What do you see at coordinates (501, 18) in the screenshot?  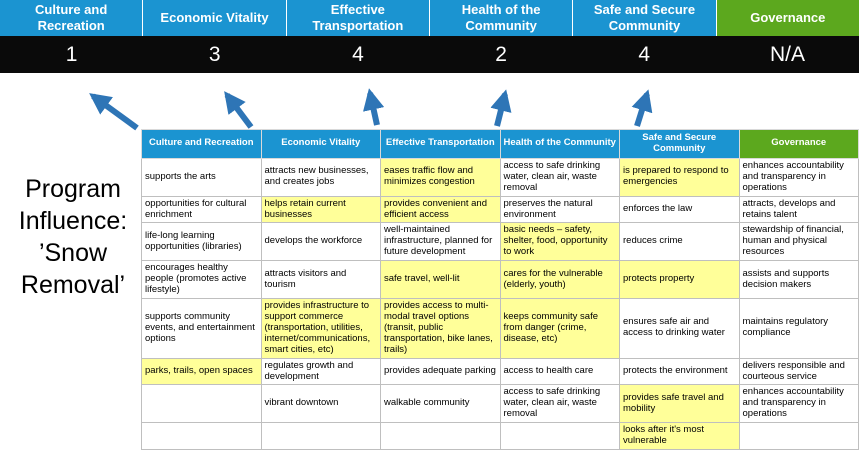 I see `pillar-health-of-the-community: Health of the Community` at bounding box center [501, 18].